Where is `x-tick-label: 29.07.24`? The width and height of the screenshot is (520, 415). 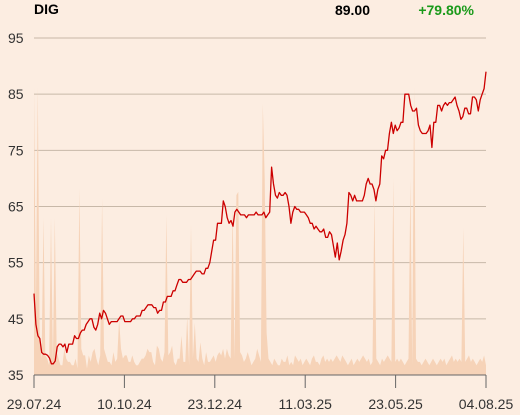 x-tick-label: 29.07.24 is located at coordinates (34, 404).